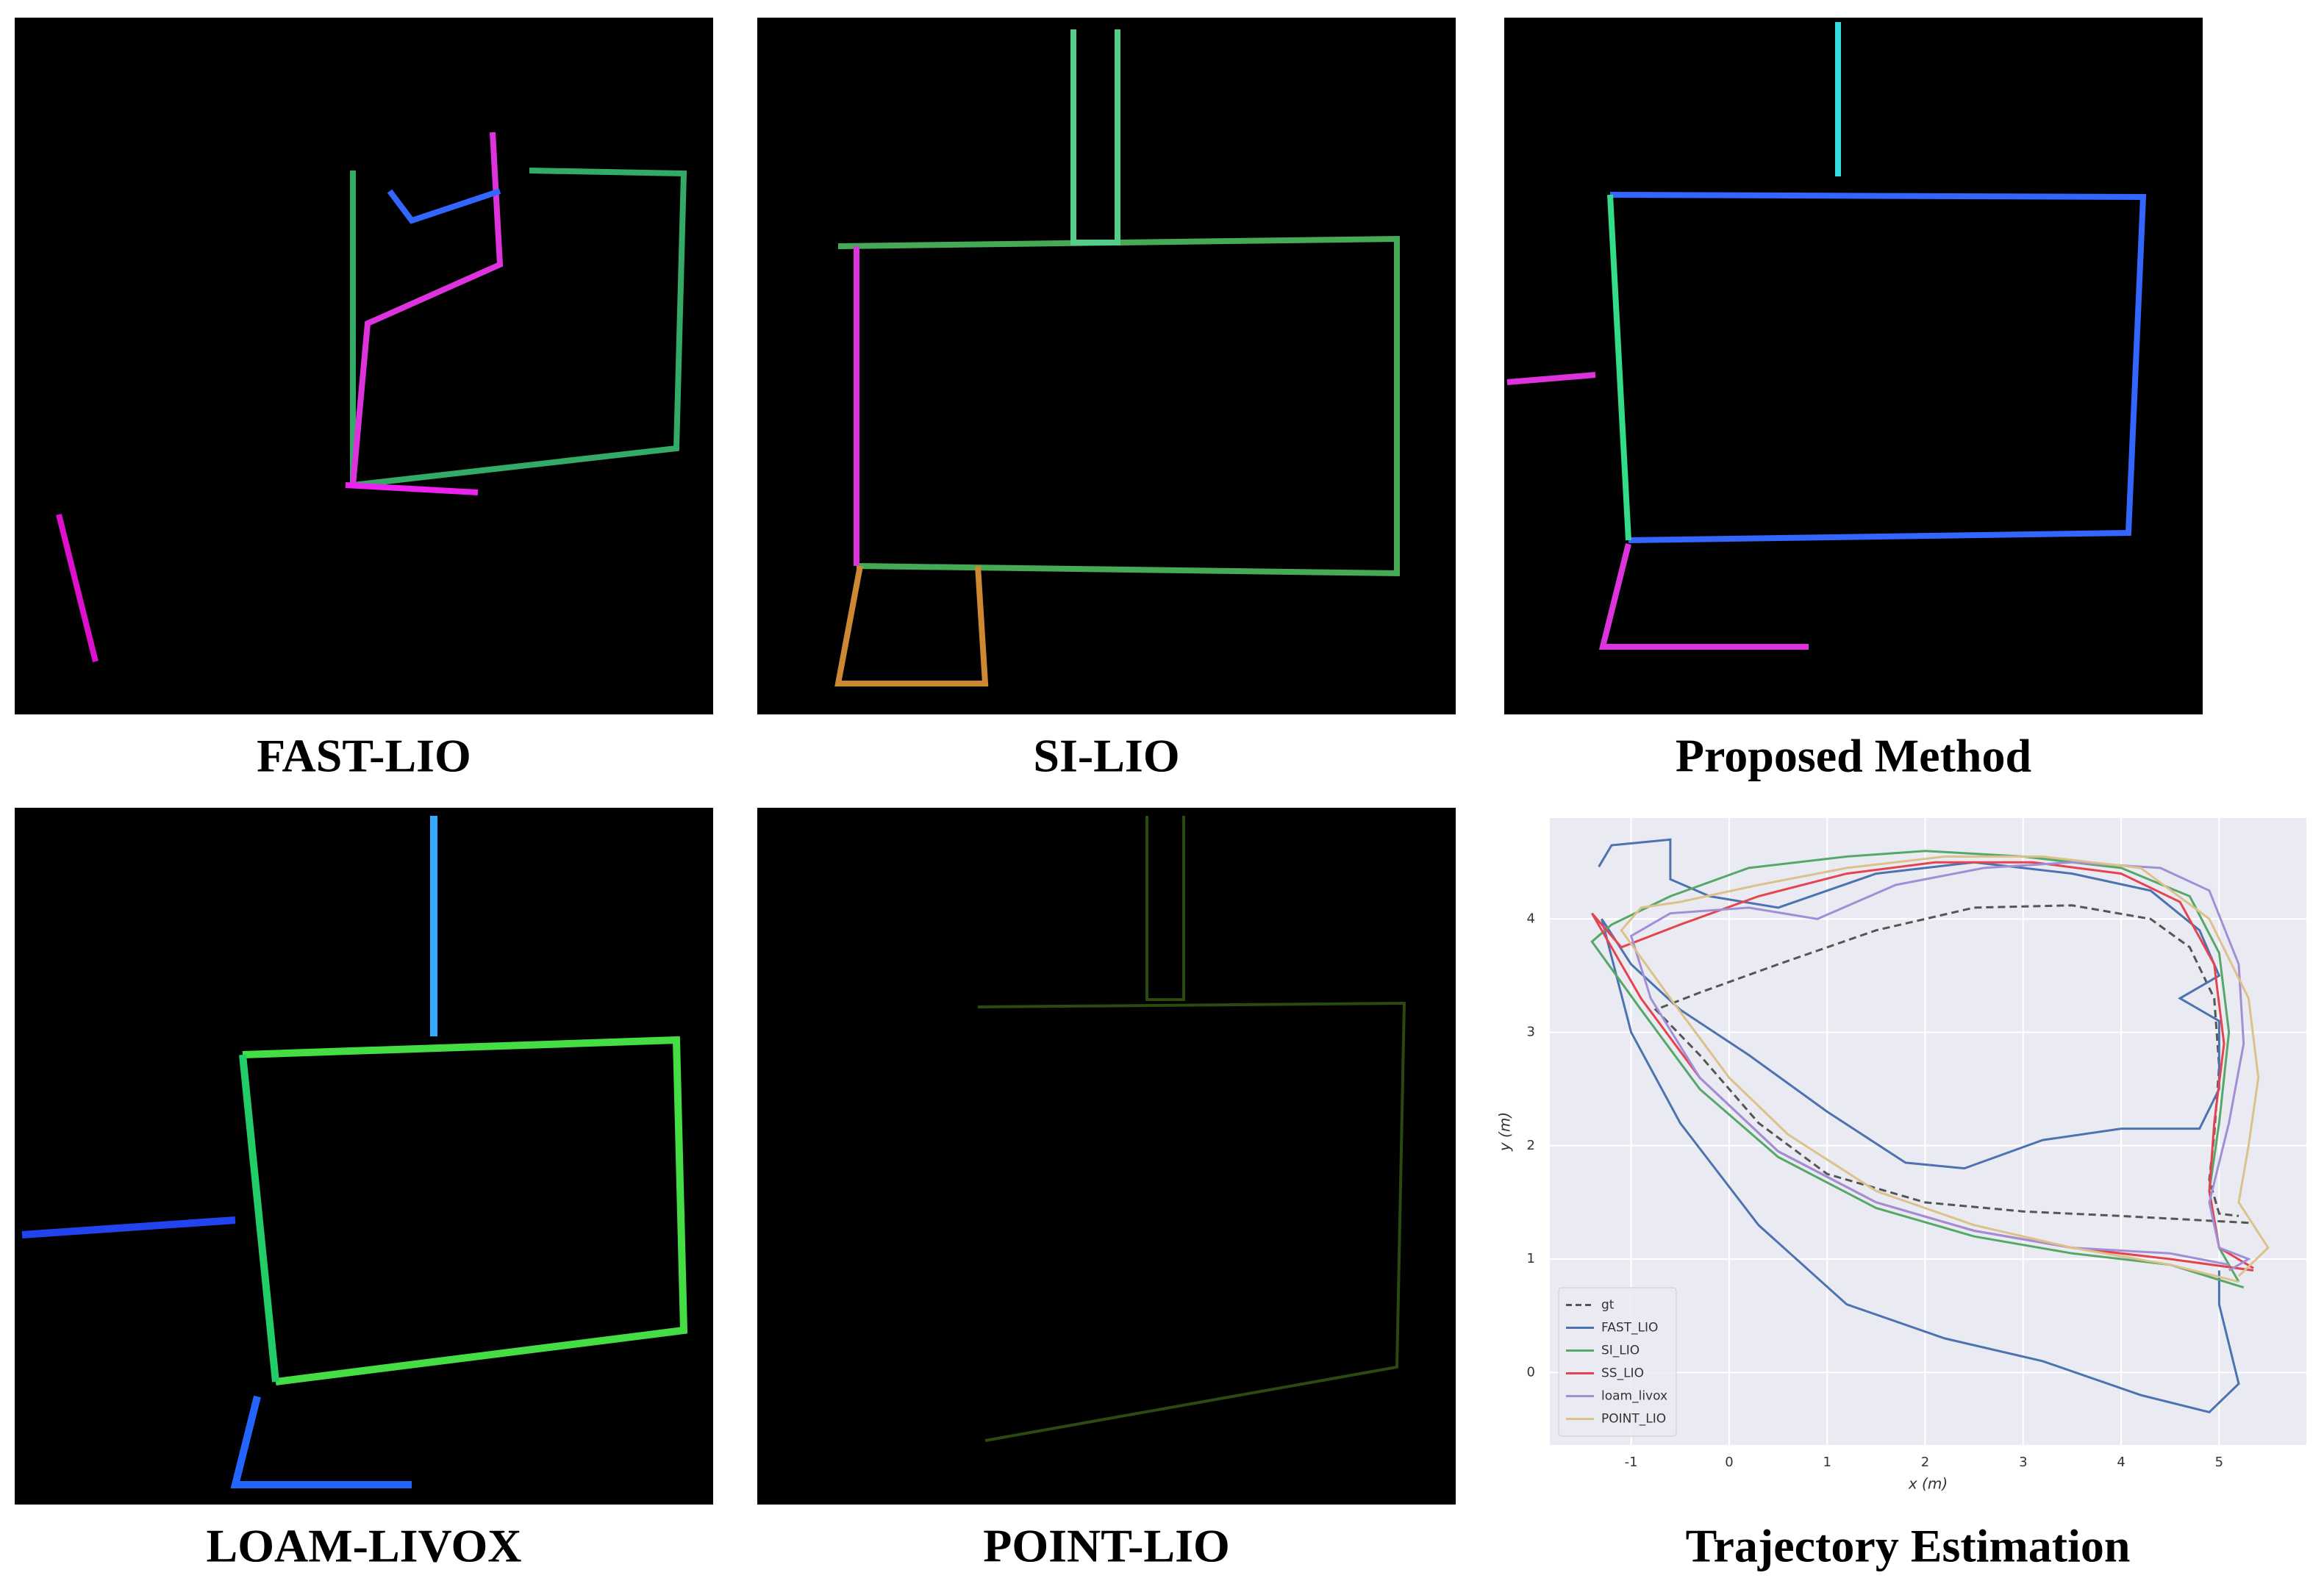 The image size is (2324, 1592). I want to click on legend-label: gt, so click(1608, 1305).